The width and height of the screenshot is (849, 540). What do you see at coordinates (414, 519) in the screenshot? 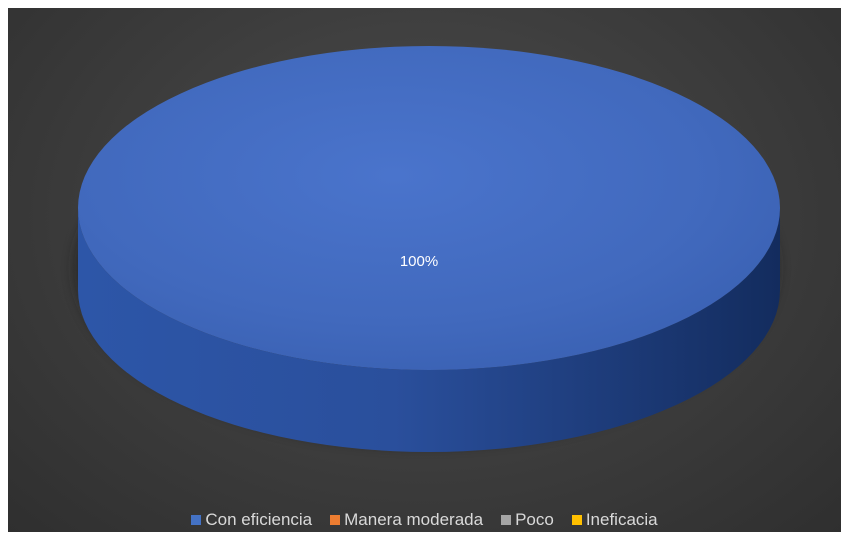
I see `legend-label: Manera moderada` at bounding box center [414, 519].